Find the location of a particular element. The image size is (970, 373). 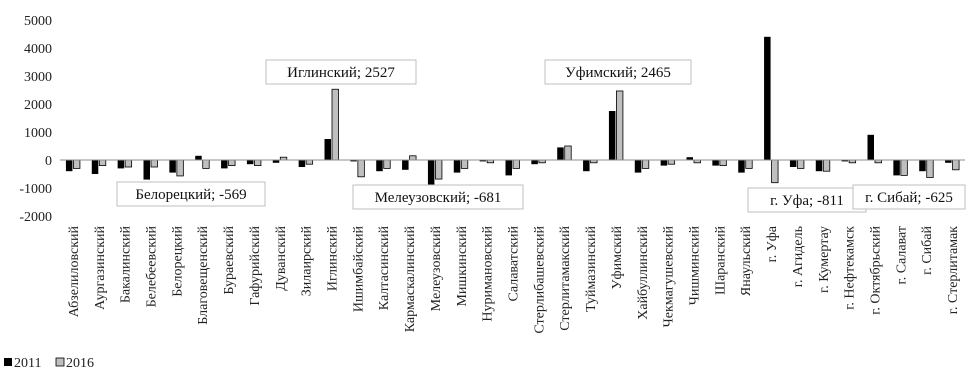

callout: г. Уфа; -811 is located at coordinates (807, 200).